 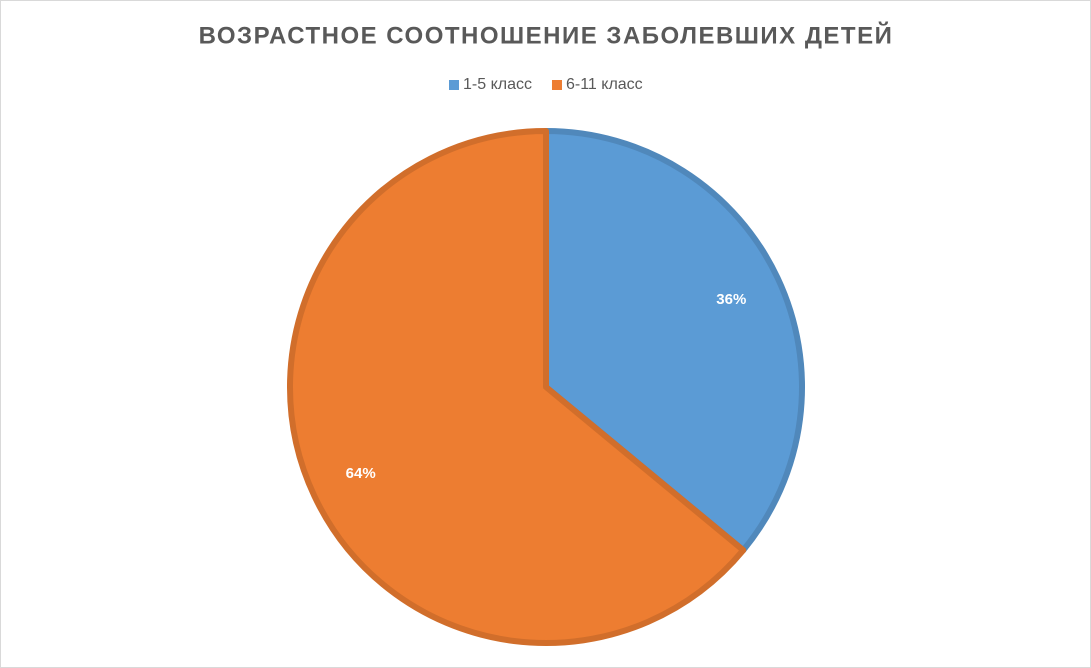 I want to click on data-label: 64%, so click(x=361, y=473).